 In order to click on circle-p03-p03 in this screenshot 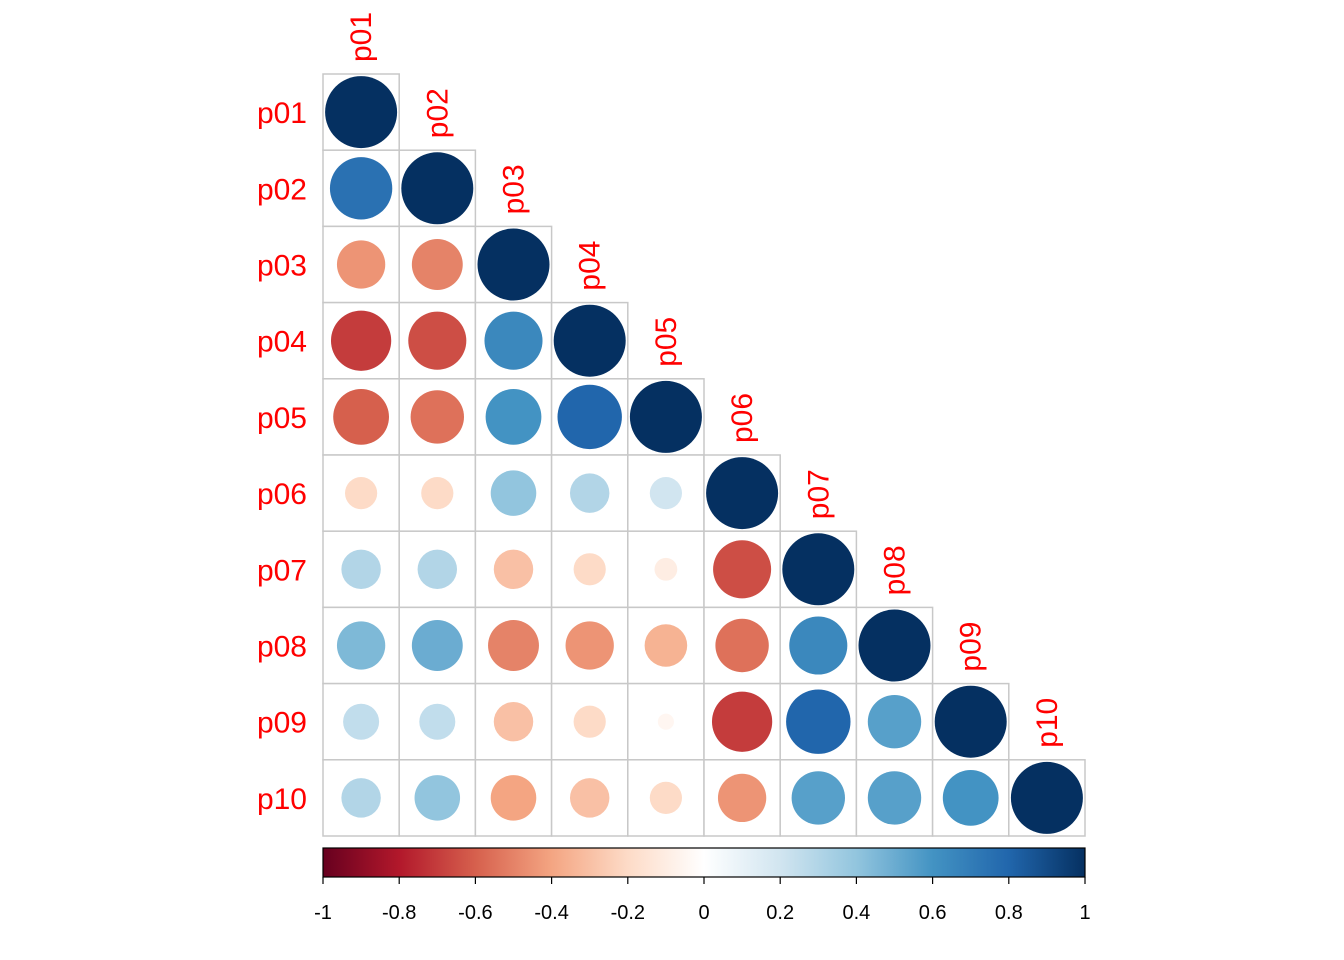, I will do `click(513, 264)`.